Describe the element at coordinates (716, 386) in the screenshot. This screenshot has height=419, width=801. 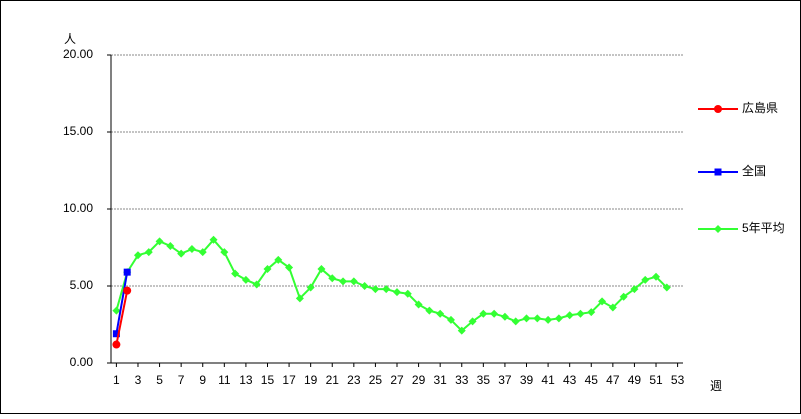
I see `x-axis-label: 週` at that location.